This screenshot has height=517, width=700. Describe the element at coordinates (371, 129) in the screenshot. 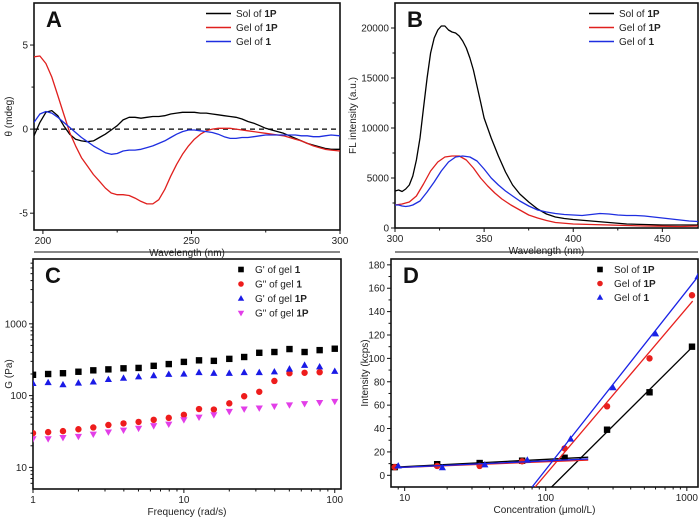

I see `y-axis: 0 5000 10000 15000 20000 FL intensity (a.u.)` at that location.